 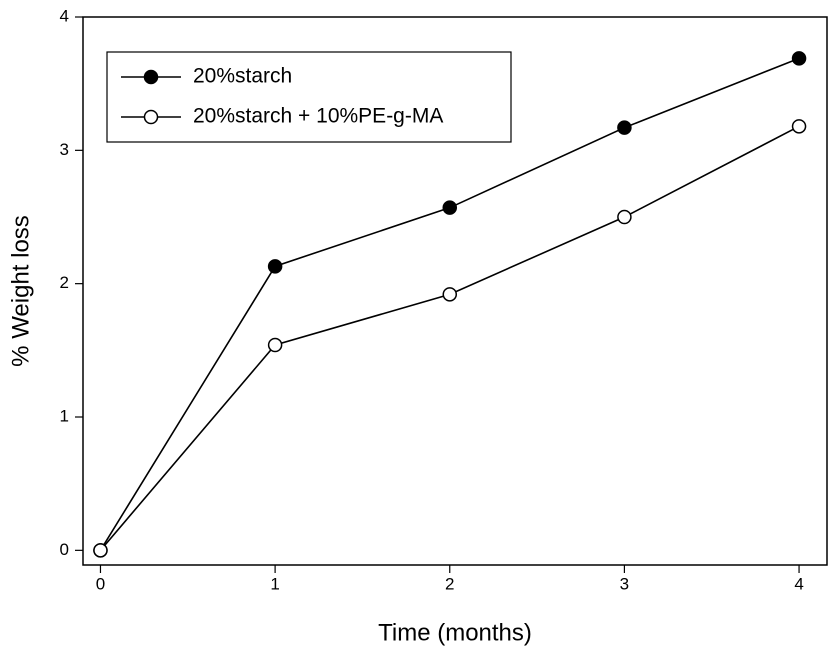 What do you see at coordinates (455, 632) in the screenshot?
I see `x-axis-title: Time (months)` at bounding box center [455, 632].